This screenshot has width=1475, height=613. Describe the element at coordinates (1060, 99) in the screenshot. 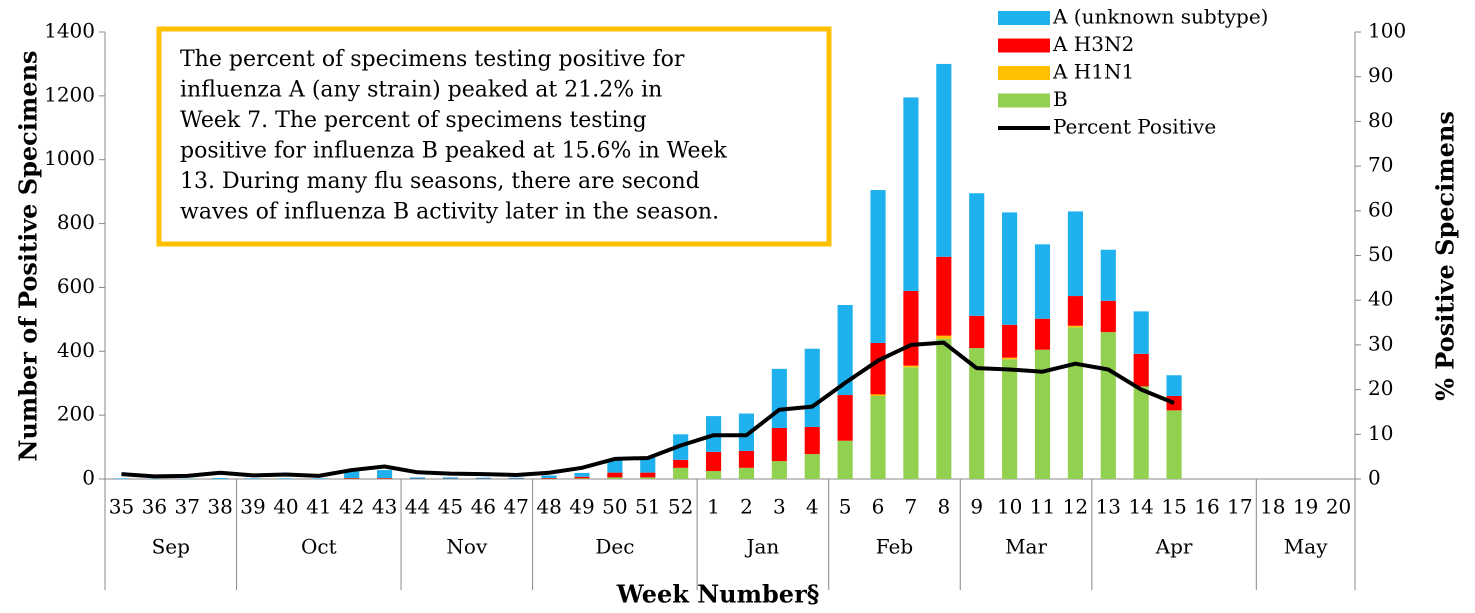

I see `legend-label: B` at that location.